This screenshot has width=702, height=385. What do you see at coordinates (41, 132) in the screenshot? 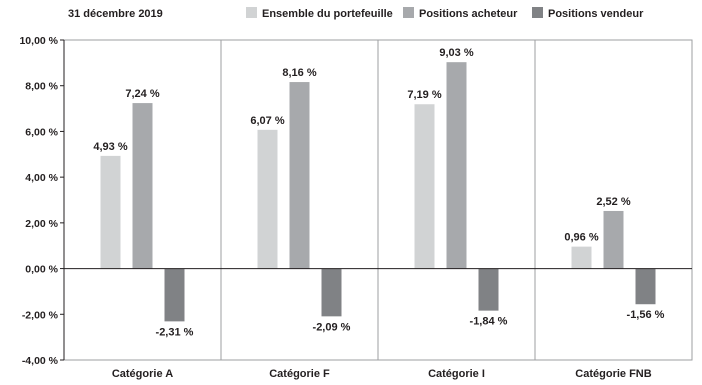
I see `y-tick-label: 6,00 %` at bounding box center [41, 132].